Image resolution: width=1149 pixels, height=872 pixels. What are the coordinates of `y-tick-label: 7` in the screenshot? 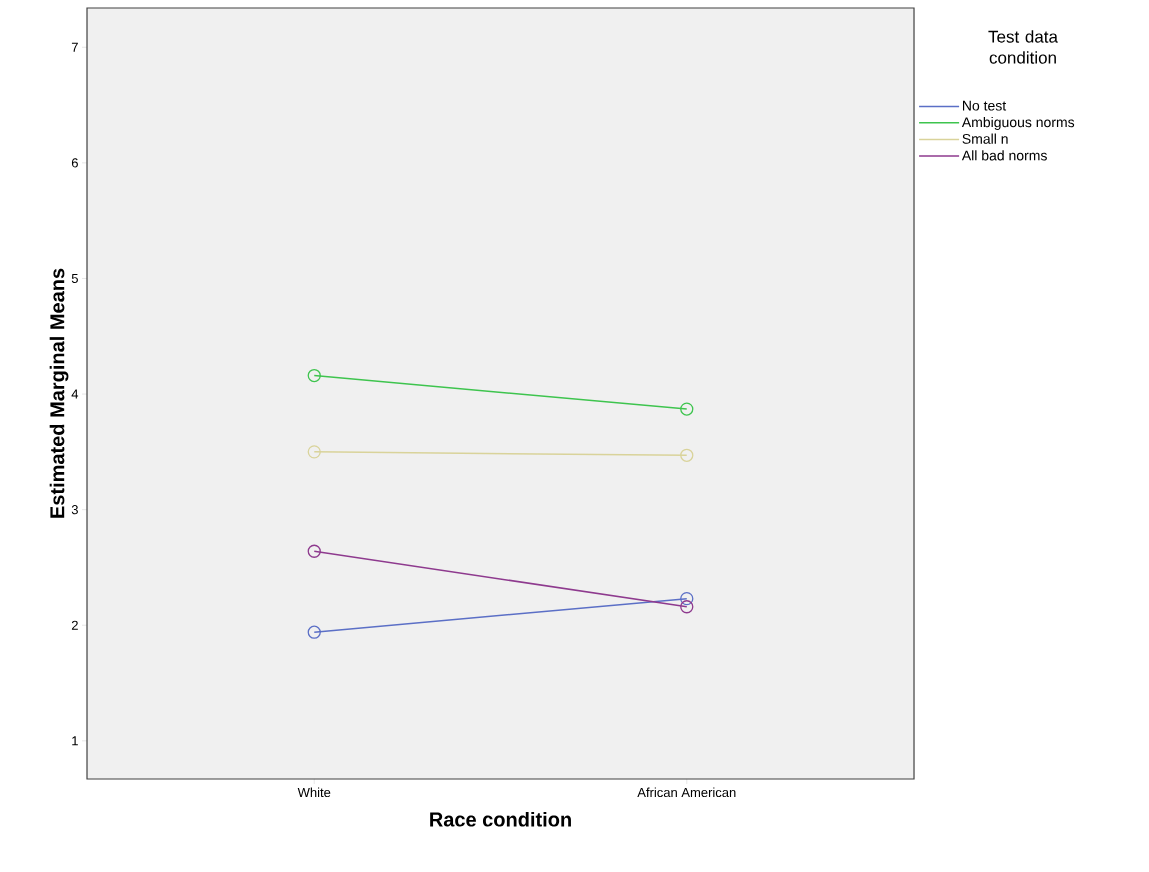 It's located at (74, 47).